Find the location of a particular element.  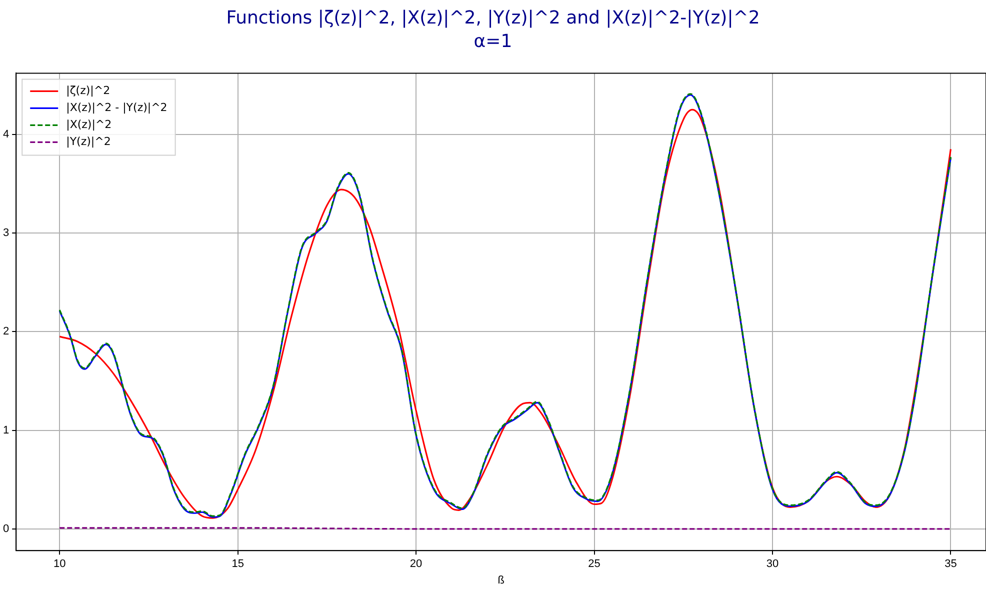

x-tick-label: 25 is located at coordinates (594, 564).